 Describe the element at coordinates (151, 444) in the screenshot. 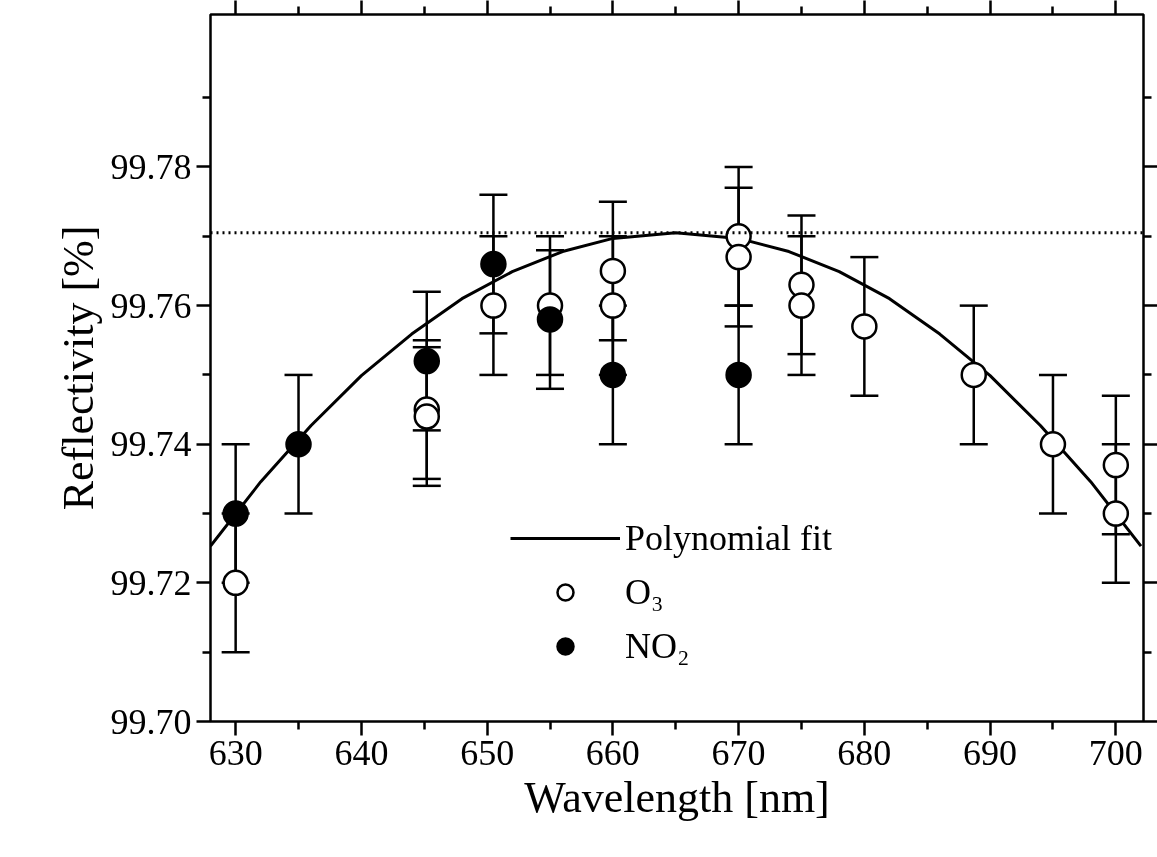

I see `y-tick-label: 99.74` at that location.